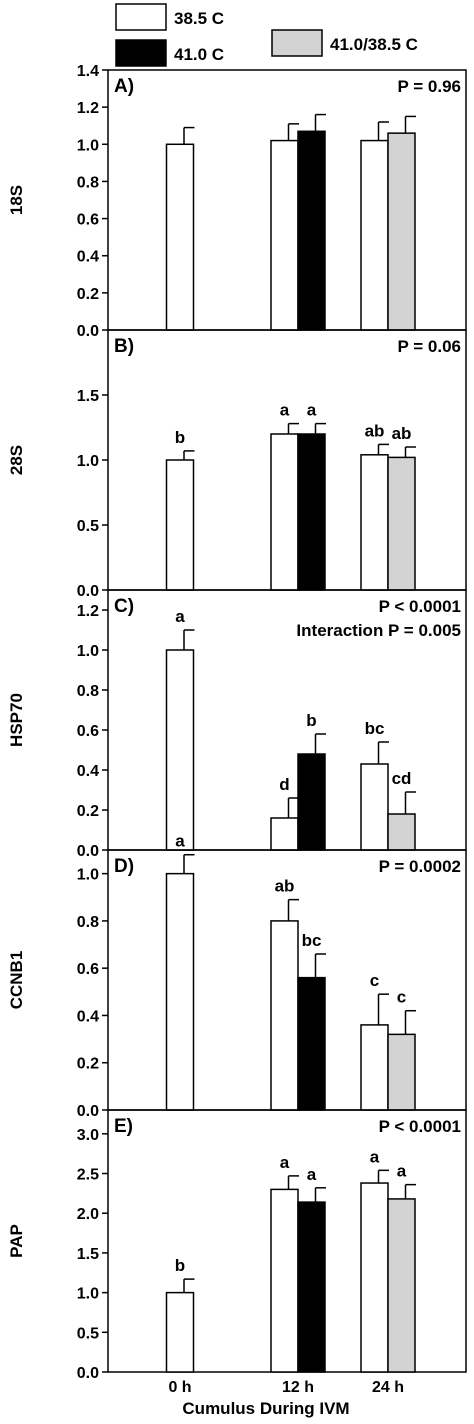 Image resolution: width=474 pixels, height=1424 pixels. Describe the element at coordinates (124, 346) in the screenshot. I see `panel-letter: B)` at that location.